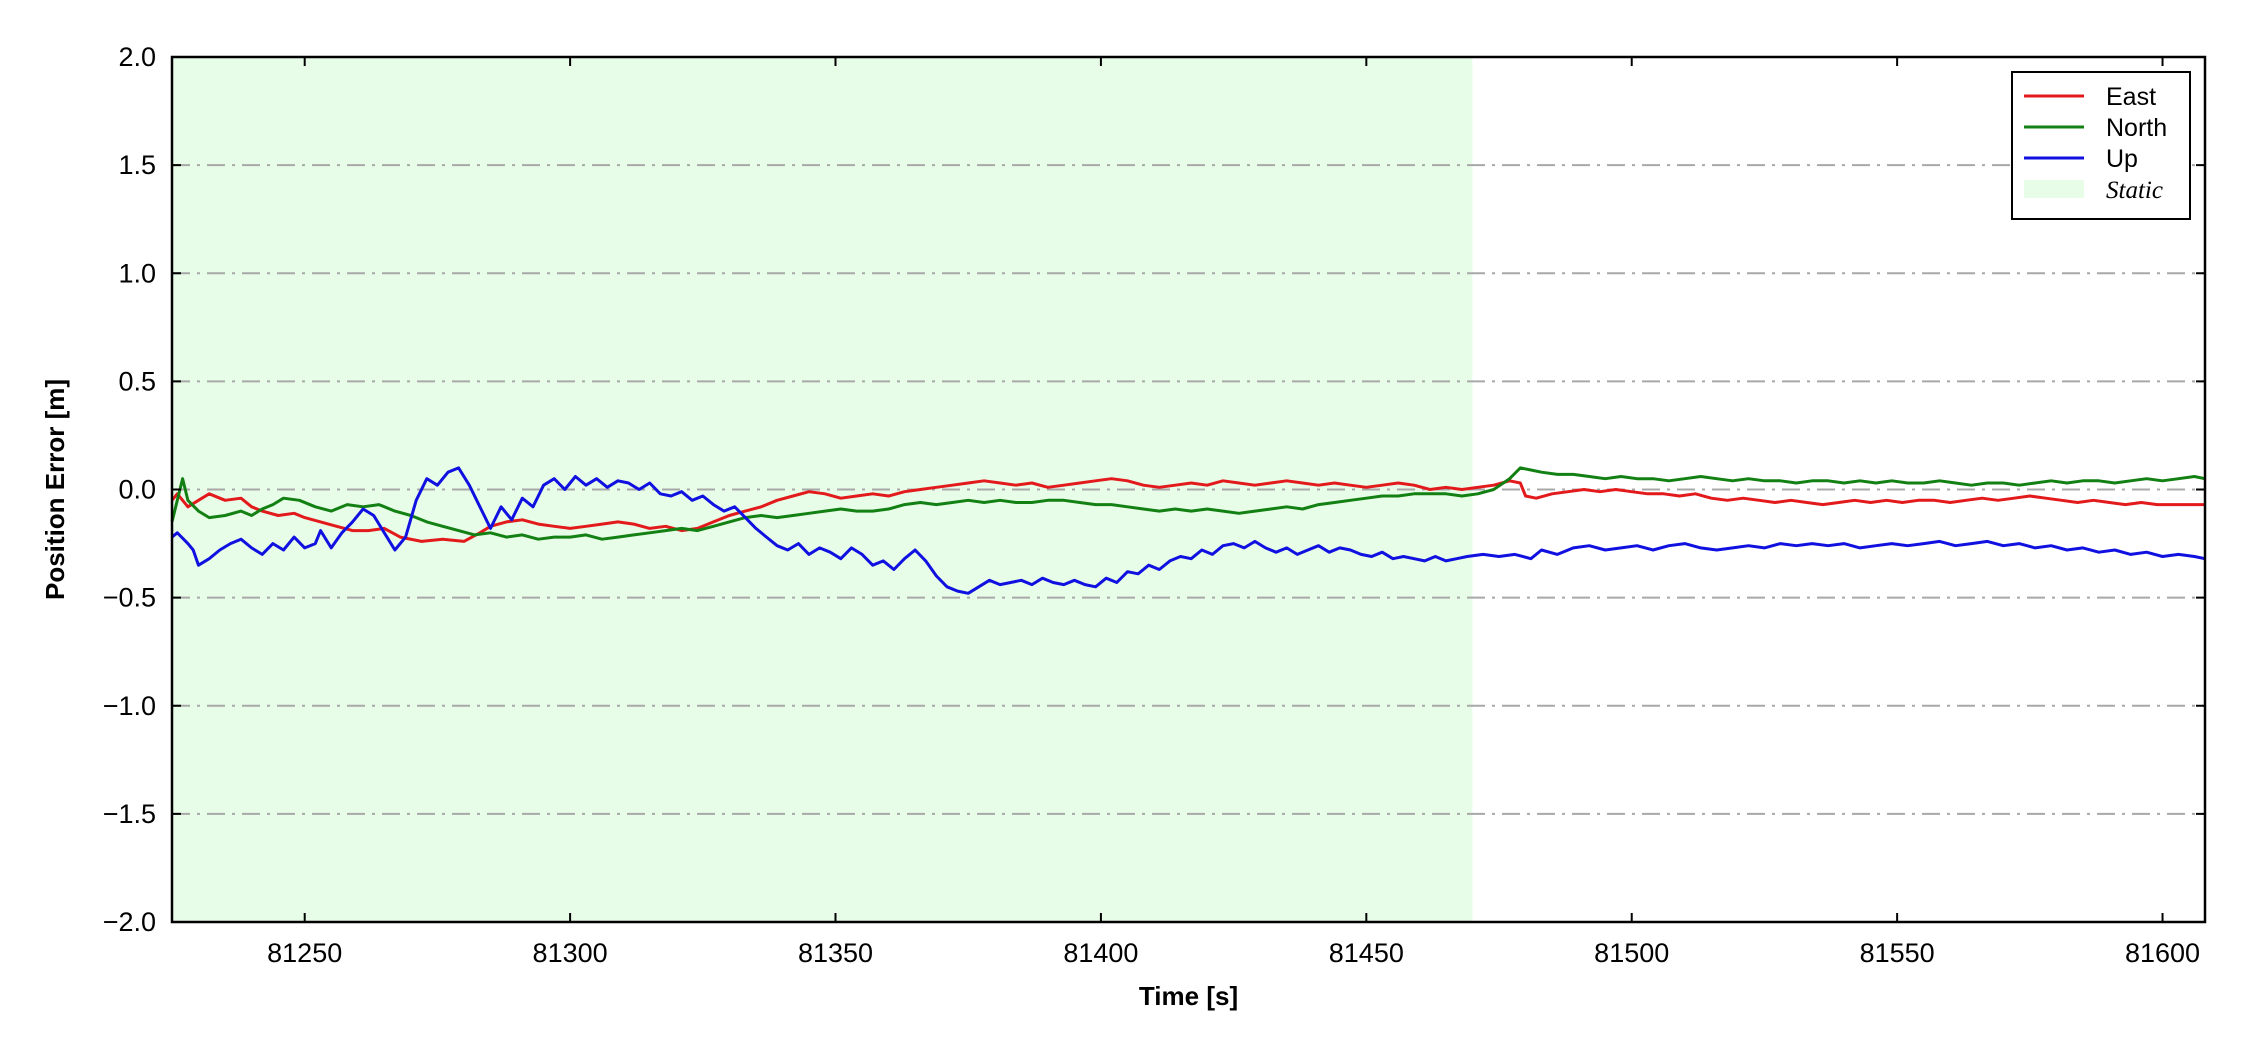 The height and width of the screenshot is (1050, 2250). I want to click on series-lines, so click(1188, 530).